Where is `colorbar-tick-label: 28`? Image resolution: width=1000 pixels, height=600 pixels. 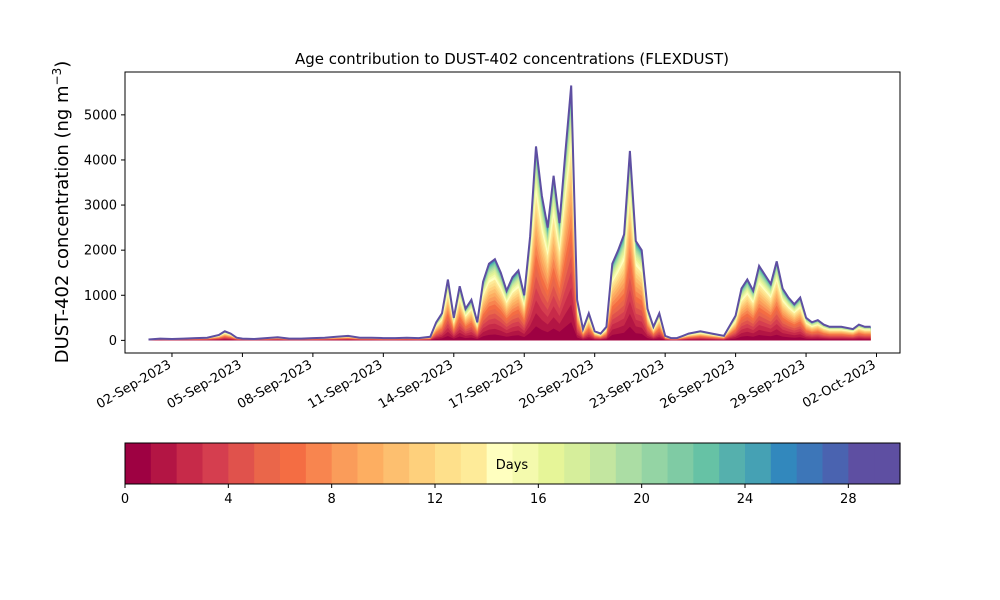 colorbar-tick-label: 28 is located at coordinates (848, 499).